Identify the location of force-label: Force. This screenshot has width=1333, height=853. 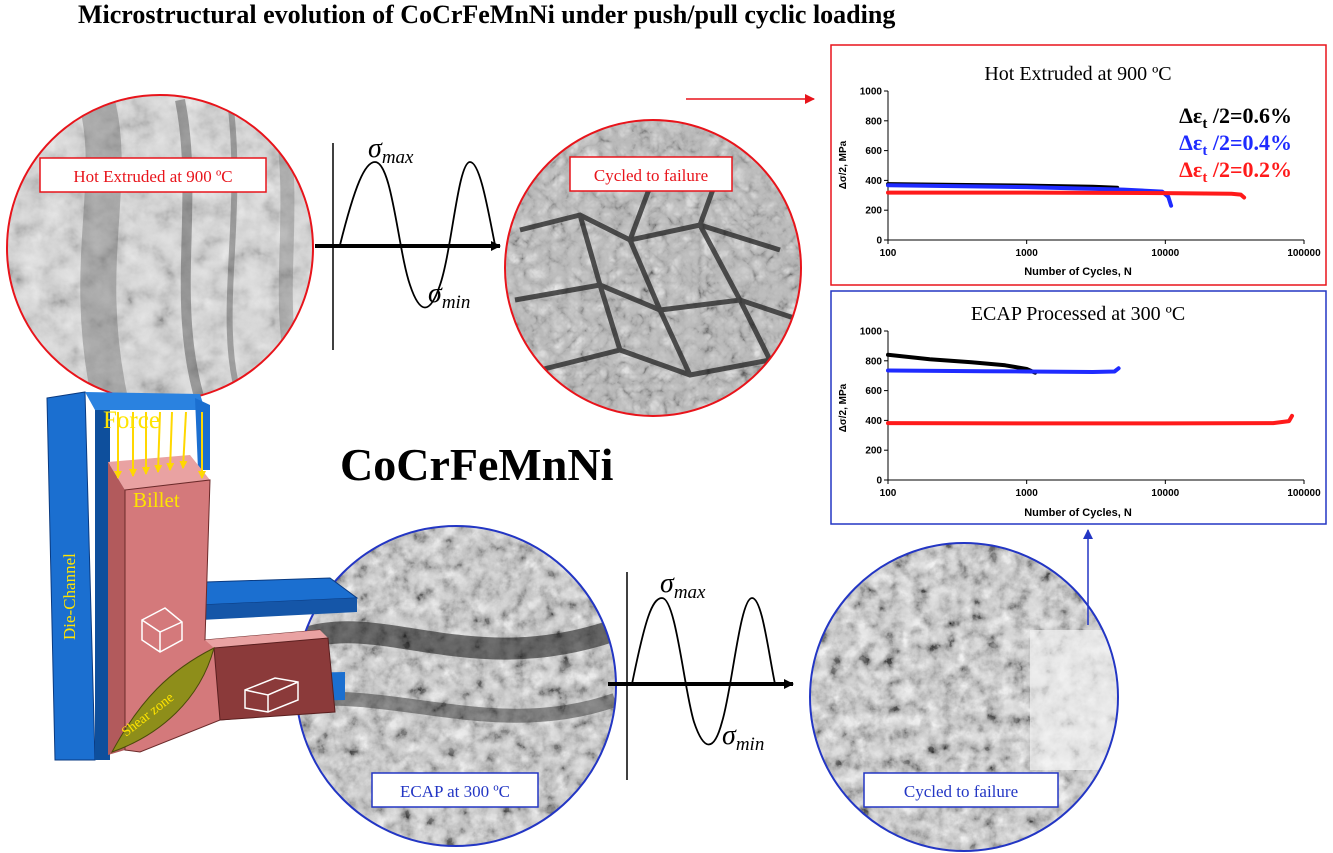
(131, 420).